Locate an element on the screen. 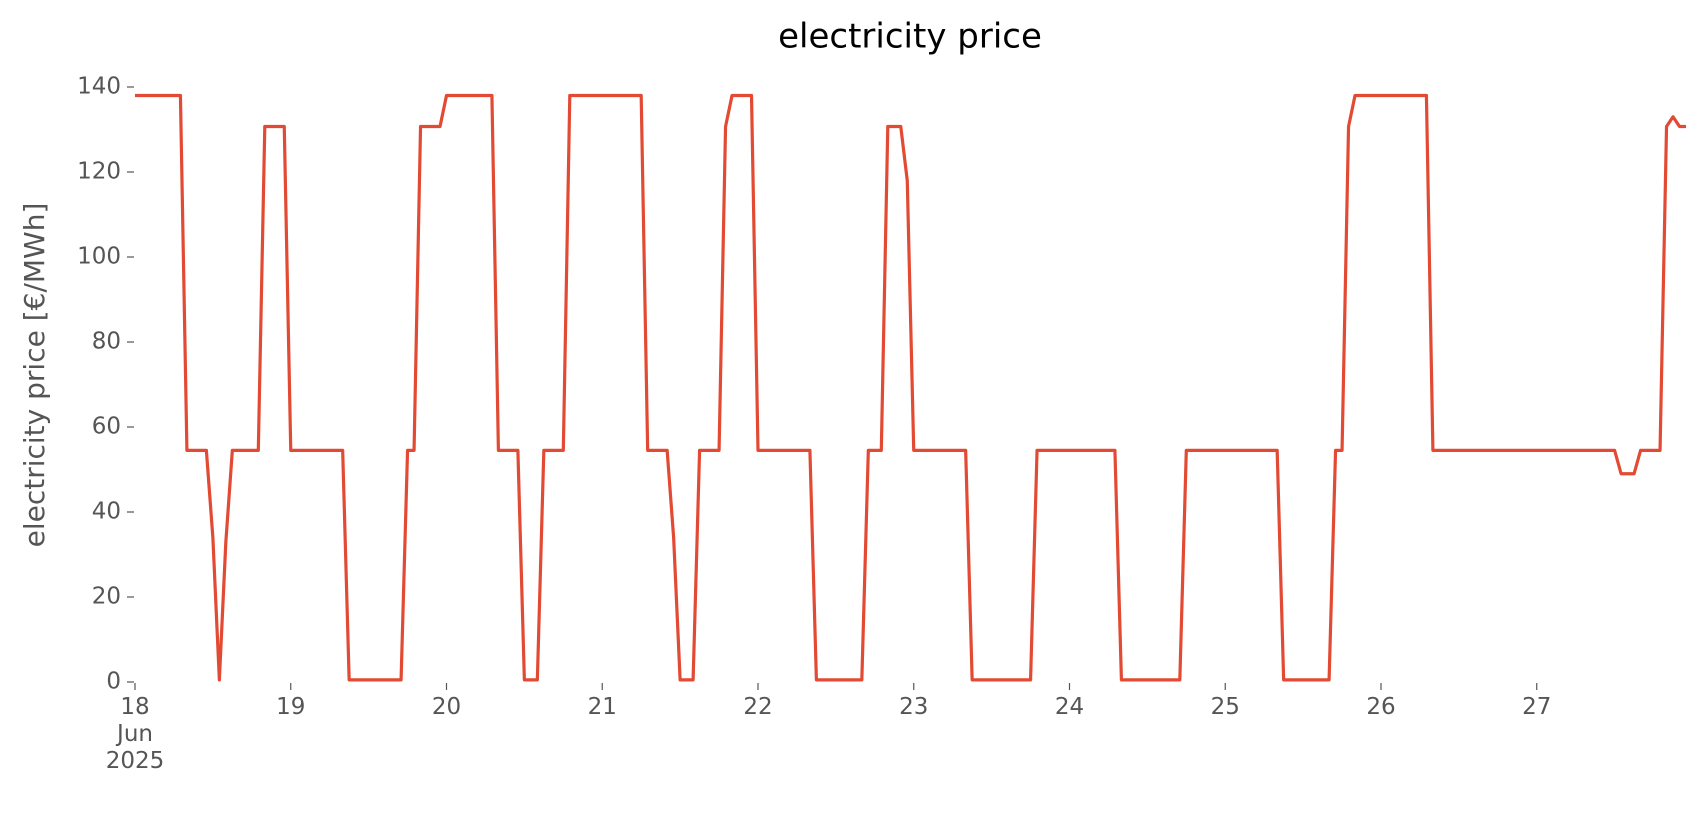 The width and height of the screenshot is (1706, 815). x-tick-label: 21 is located at coordinates (602, 707).